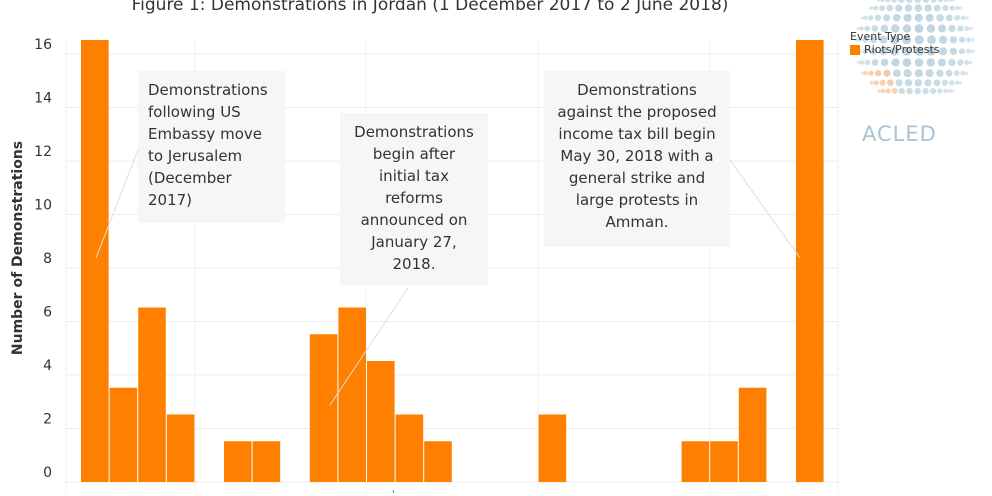 This screenshot has height=496, width=992. Describe the element at coordinates (899, 134) in the screenshot. I see `acled-logo-text: ACLED` at that location.